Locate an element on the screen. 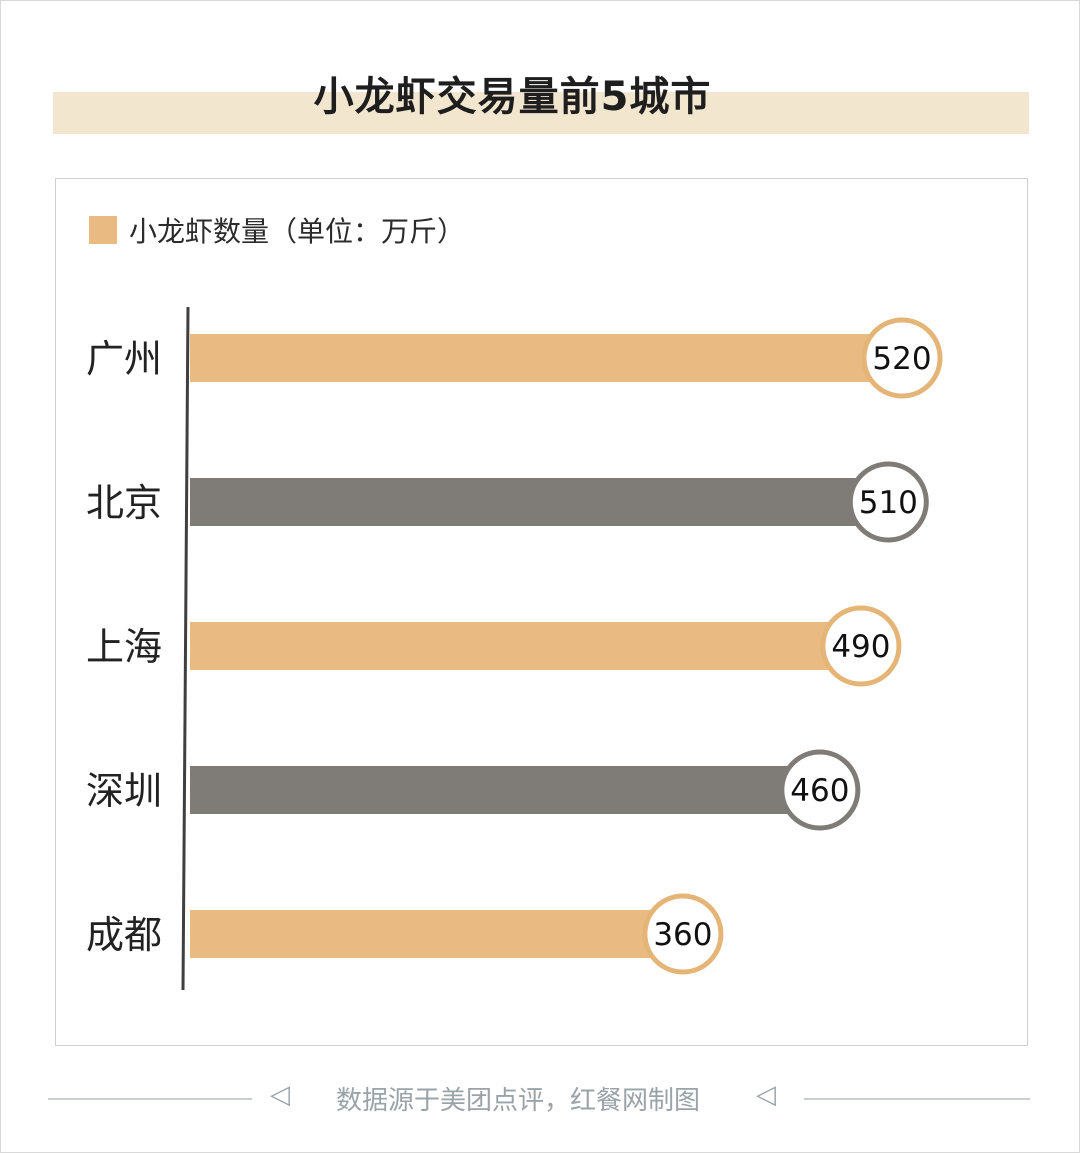 This screenshot has width=1080, height=1153. category-label: 成都 is located at coordinates (124, 935).